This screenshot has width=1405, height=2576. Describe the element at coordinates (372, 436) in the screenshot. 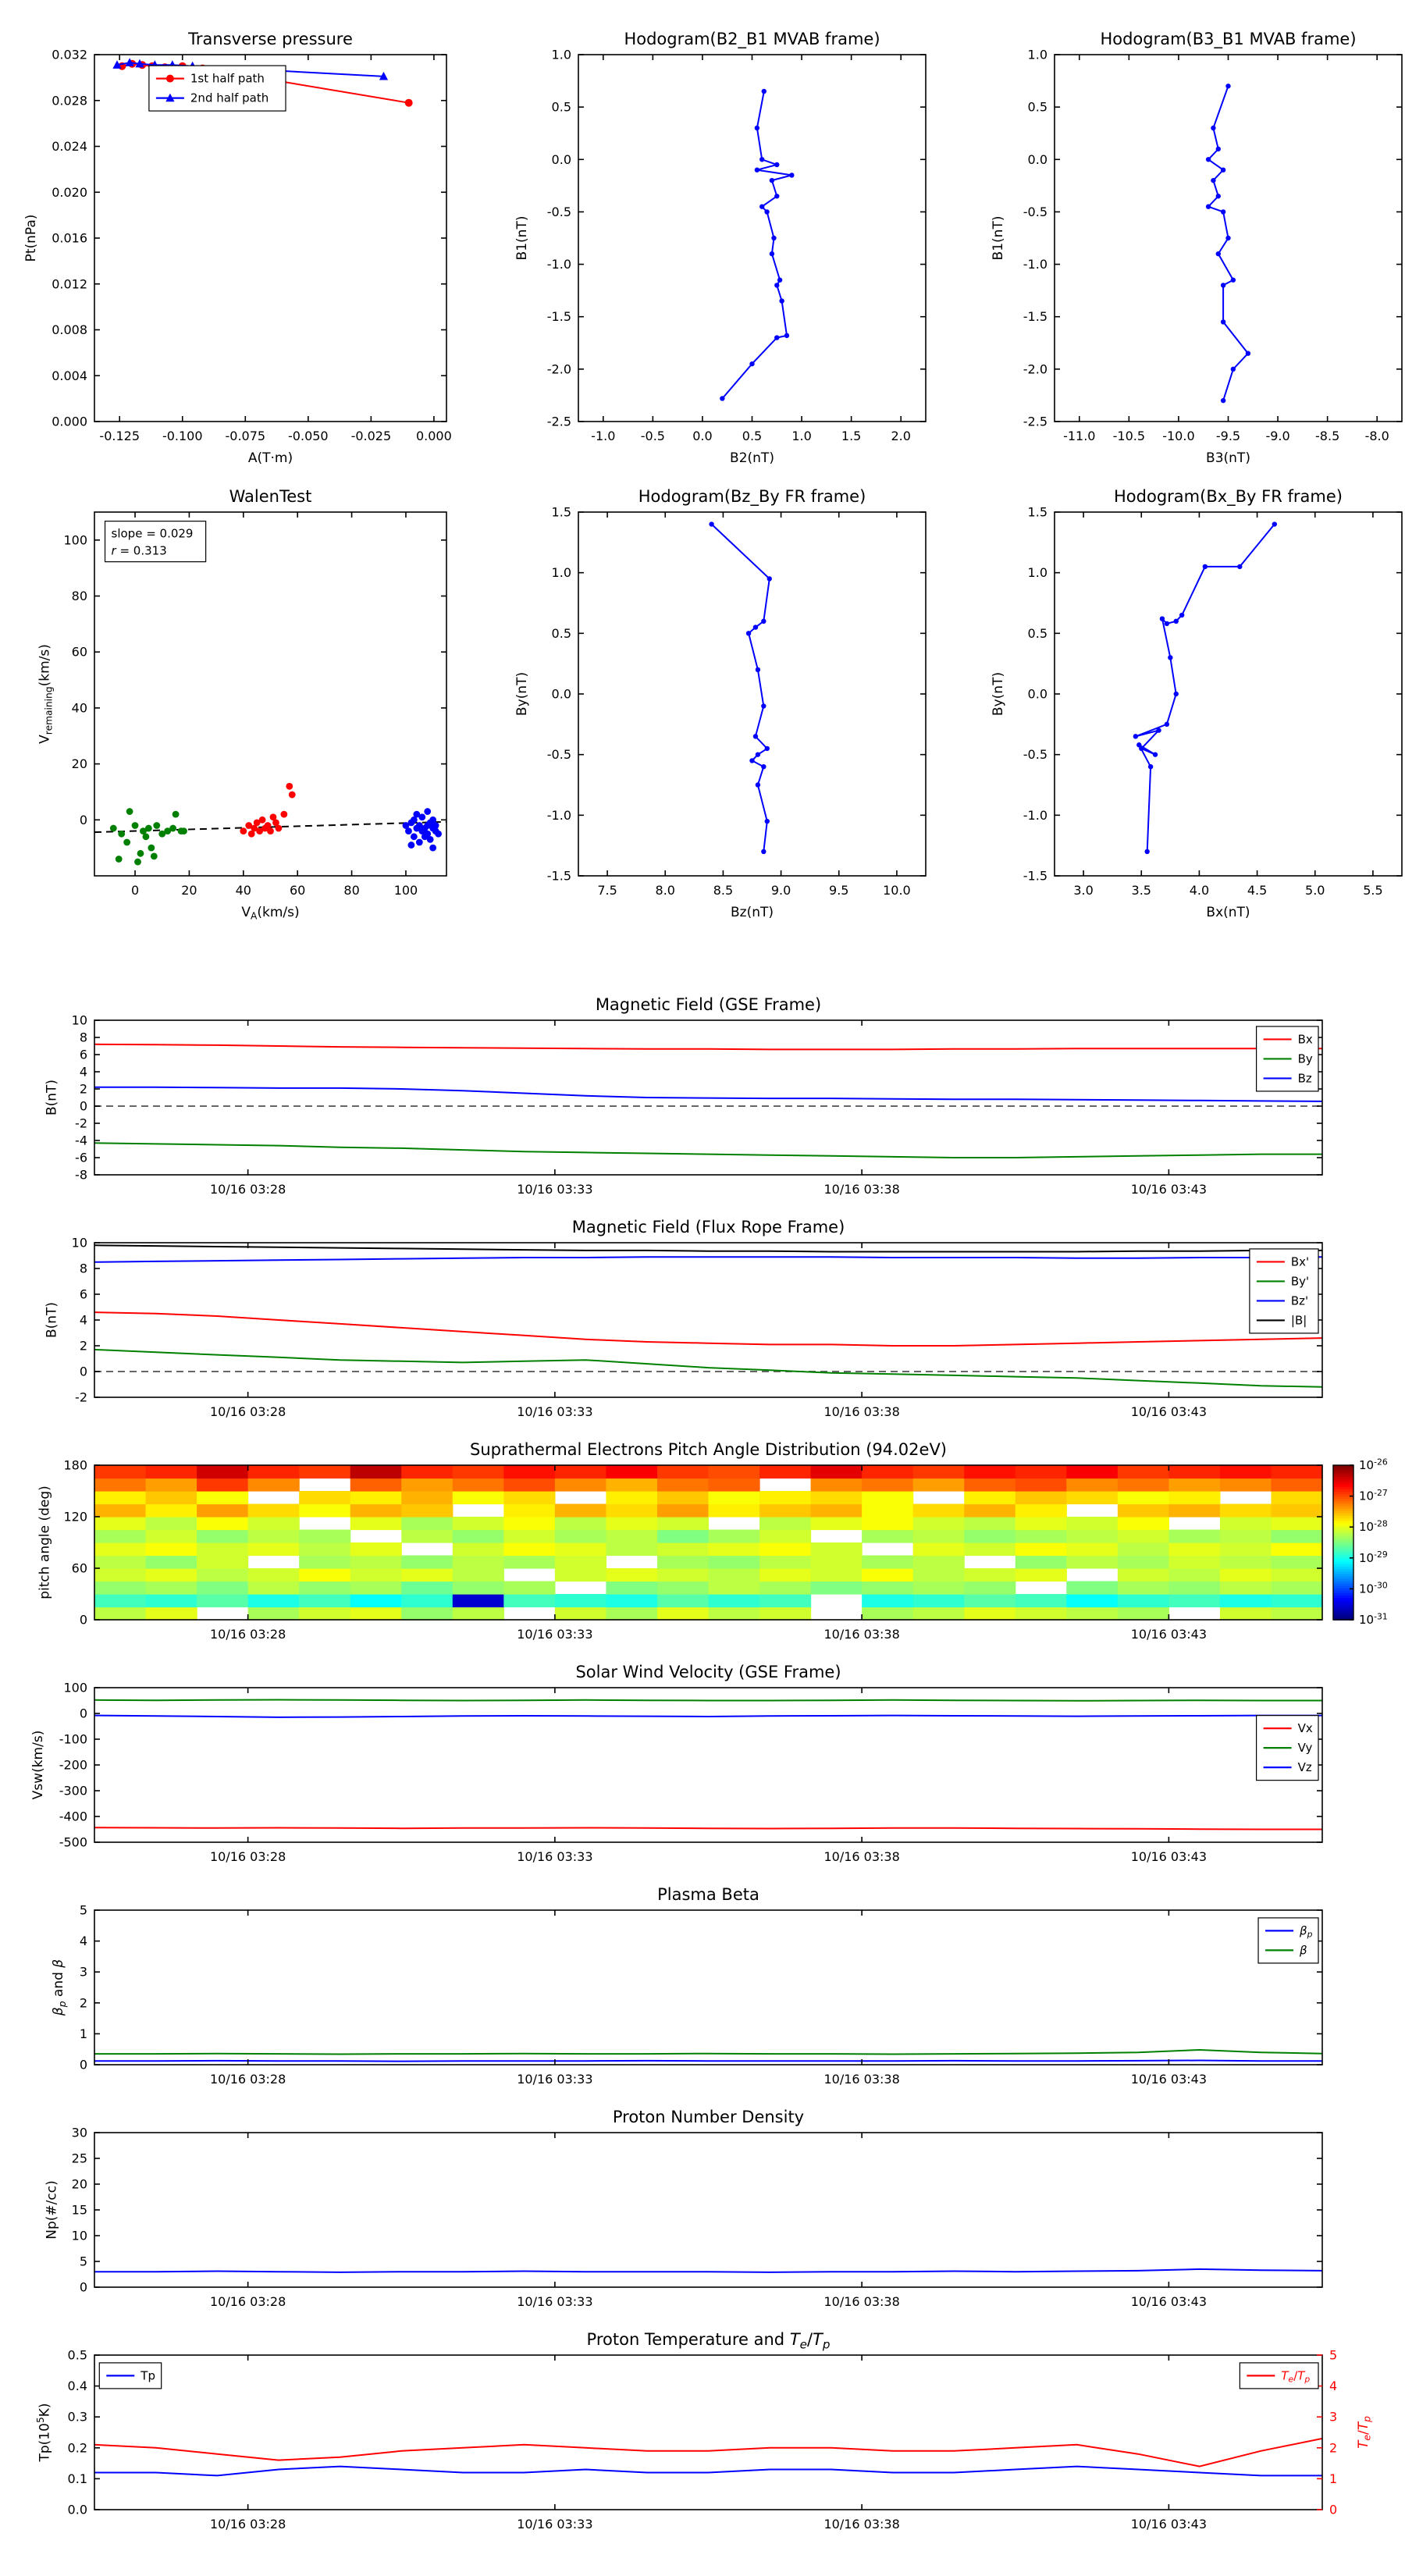

I see `svg-text: -0.025` at that location.